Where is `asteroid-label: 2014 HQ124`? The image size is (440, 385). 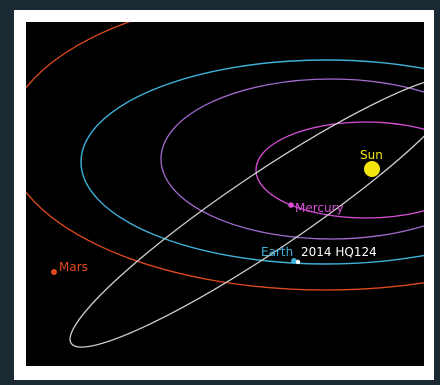
asteroid-label: 2014 HQ124 is located at coordinates (339, 252).